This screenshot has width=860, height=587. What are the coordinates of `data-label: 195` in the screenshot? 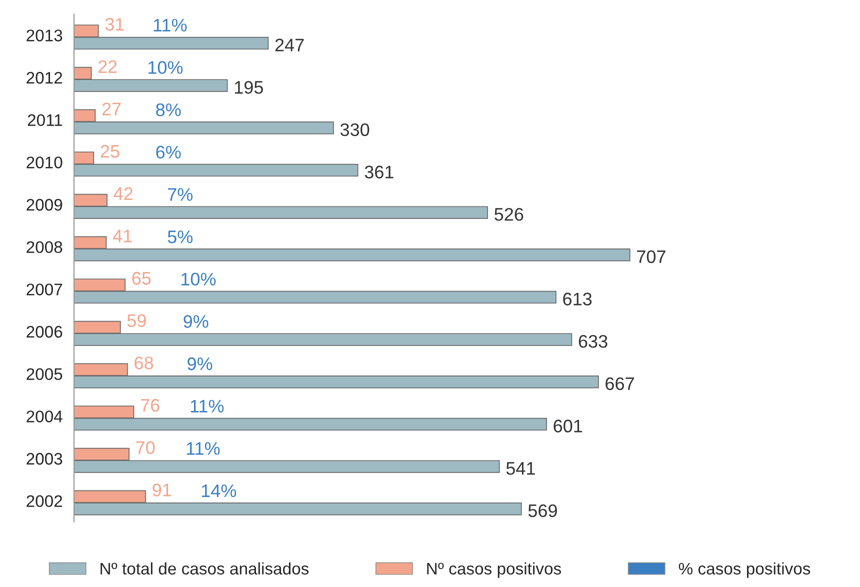 It's located at (248, 87).